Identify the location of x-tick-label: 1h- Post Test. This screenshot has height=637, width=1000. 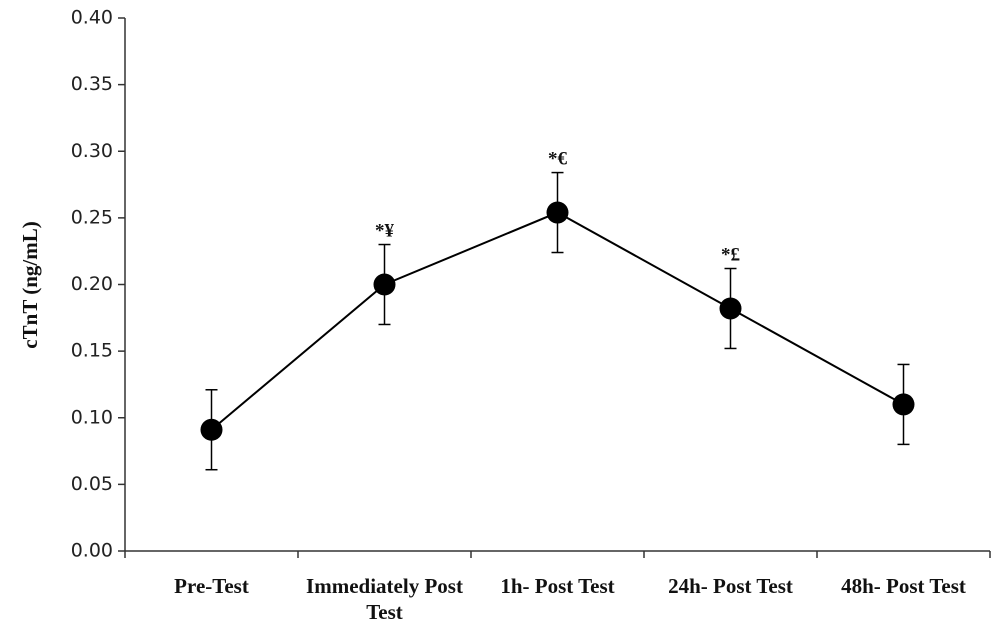
(557, 586).